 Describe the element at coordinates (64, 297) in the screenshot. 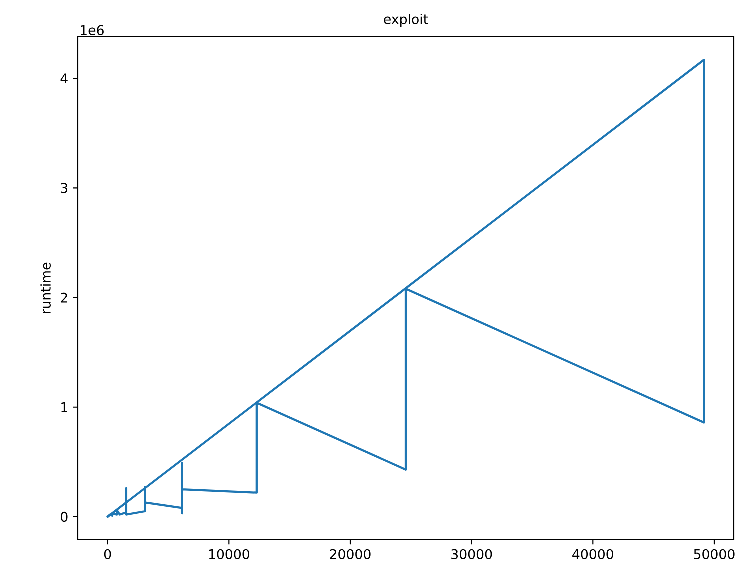

I see `y-tick-label: 2` at that location.